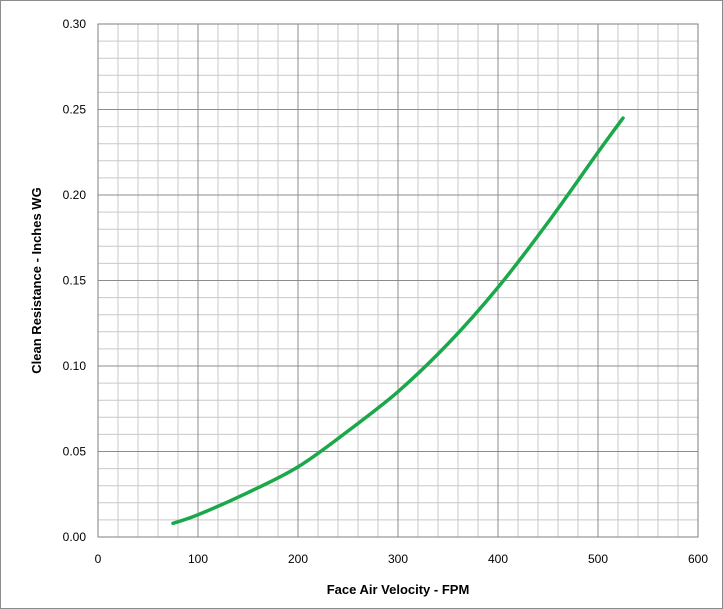  What do you see at coordinates (698, 559) in the screenshot?
I see `x-tick-label: 600` at bounding box center [698, 559].